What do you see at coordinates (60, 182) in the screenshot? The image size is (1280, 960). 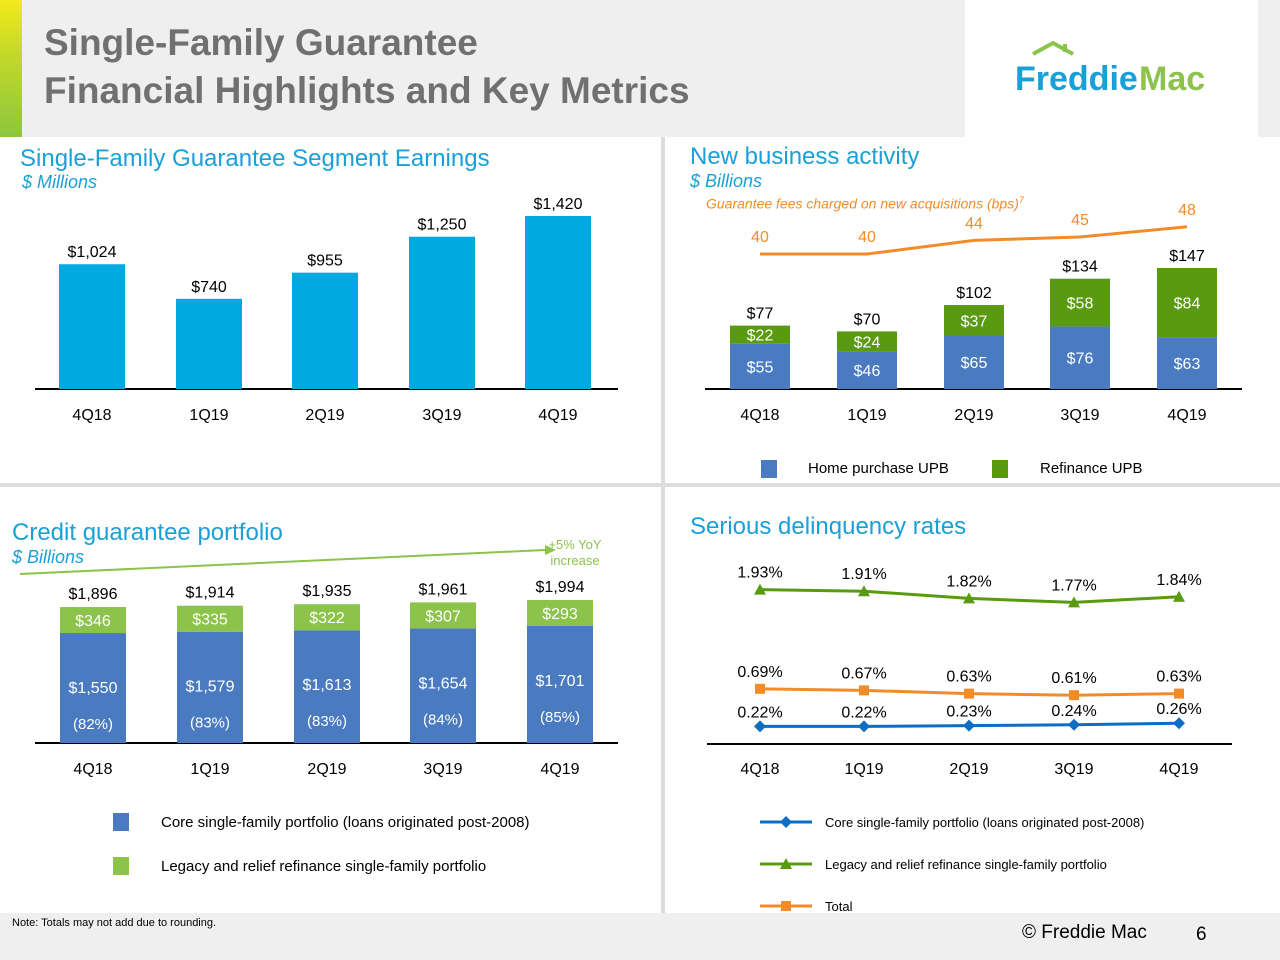 I see `earnings-subtitle: $ Millions` at bounding box center [60, 182].